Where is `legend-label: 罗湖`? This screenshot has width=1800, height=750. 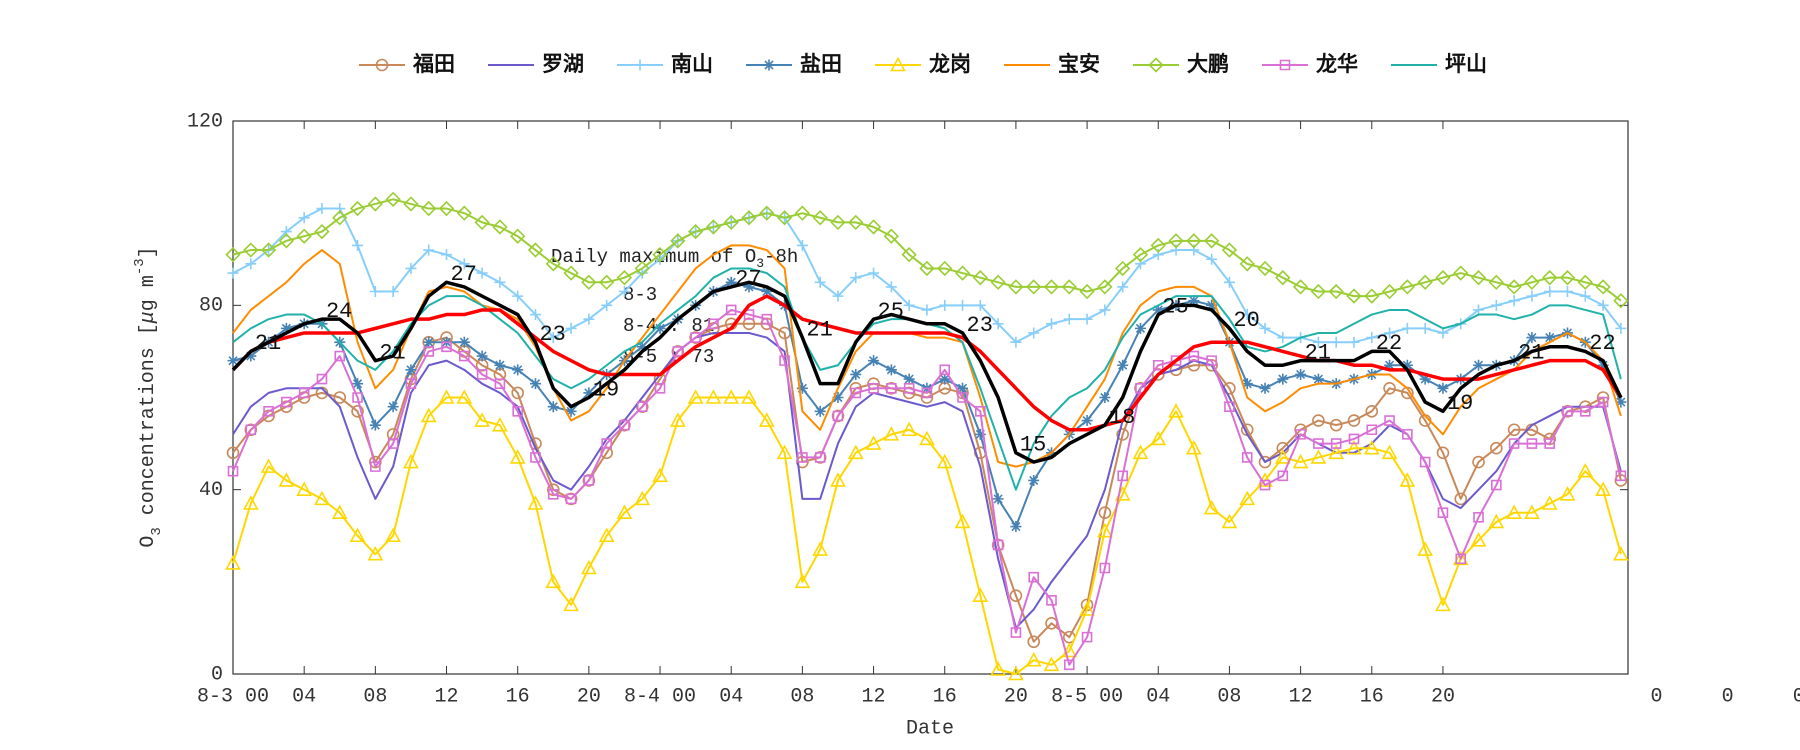
legend-label: 罗湖 is located at coordinates (563, 64).